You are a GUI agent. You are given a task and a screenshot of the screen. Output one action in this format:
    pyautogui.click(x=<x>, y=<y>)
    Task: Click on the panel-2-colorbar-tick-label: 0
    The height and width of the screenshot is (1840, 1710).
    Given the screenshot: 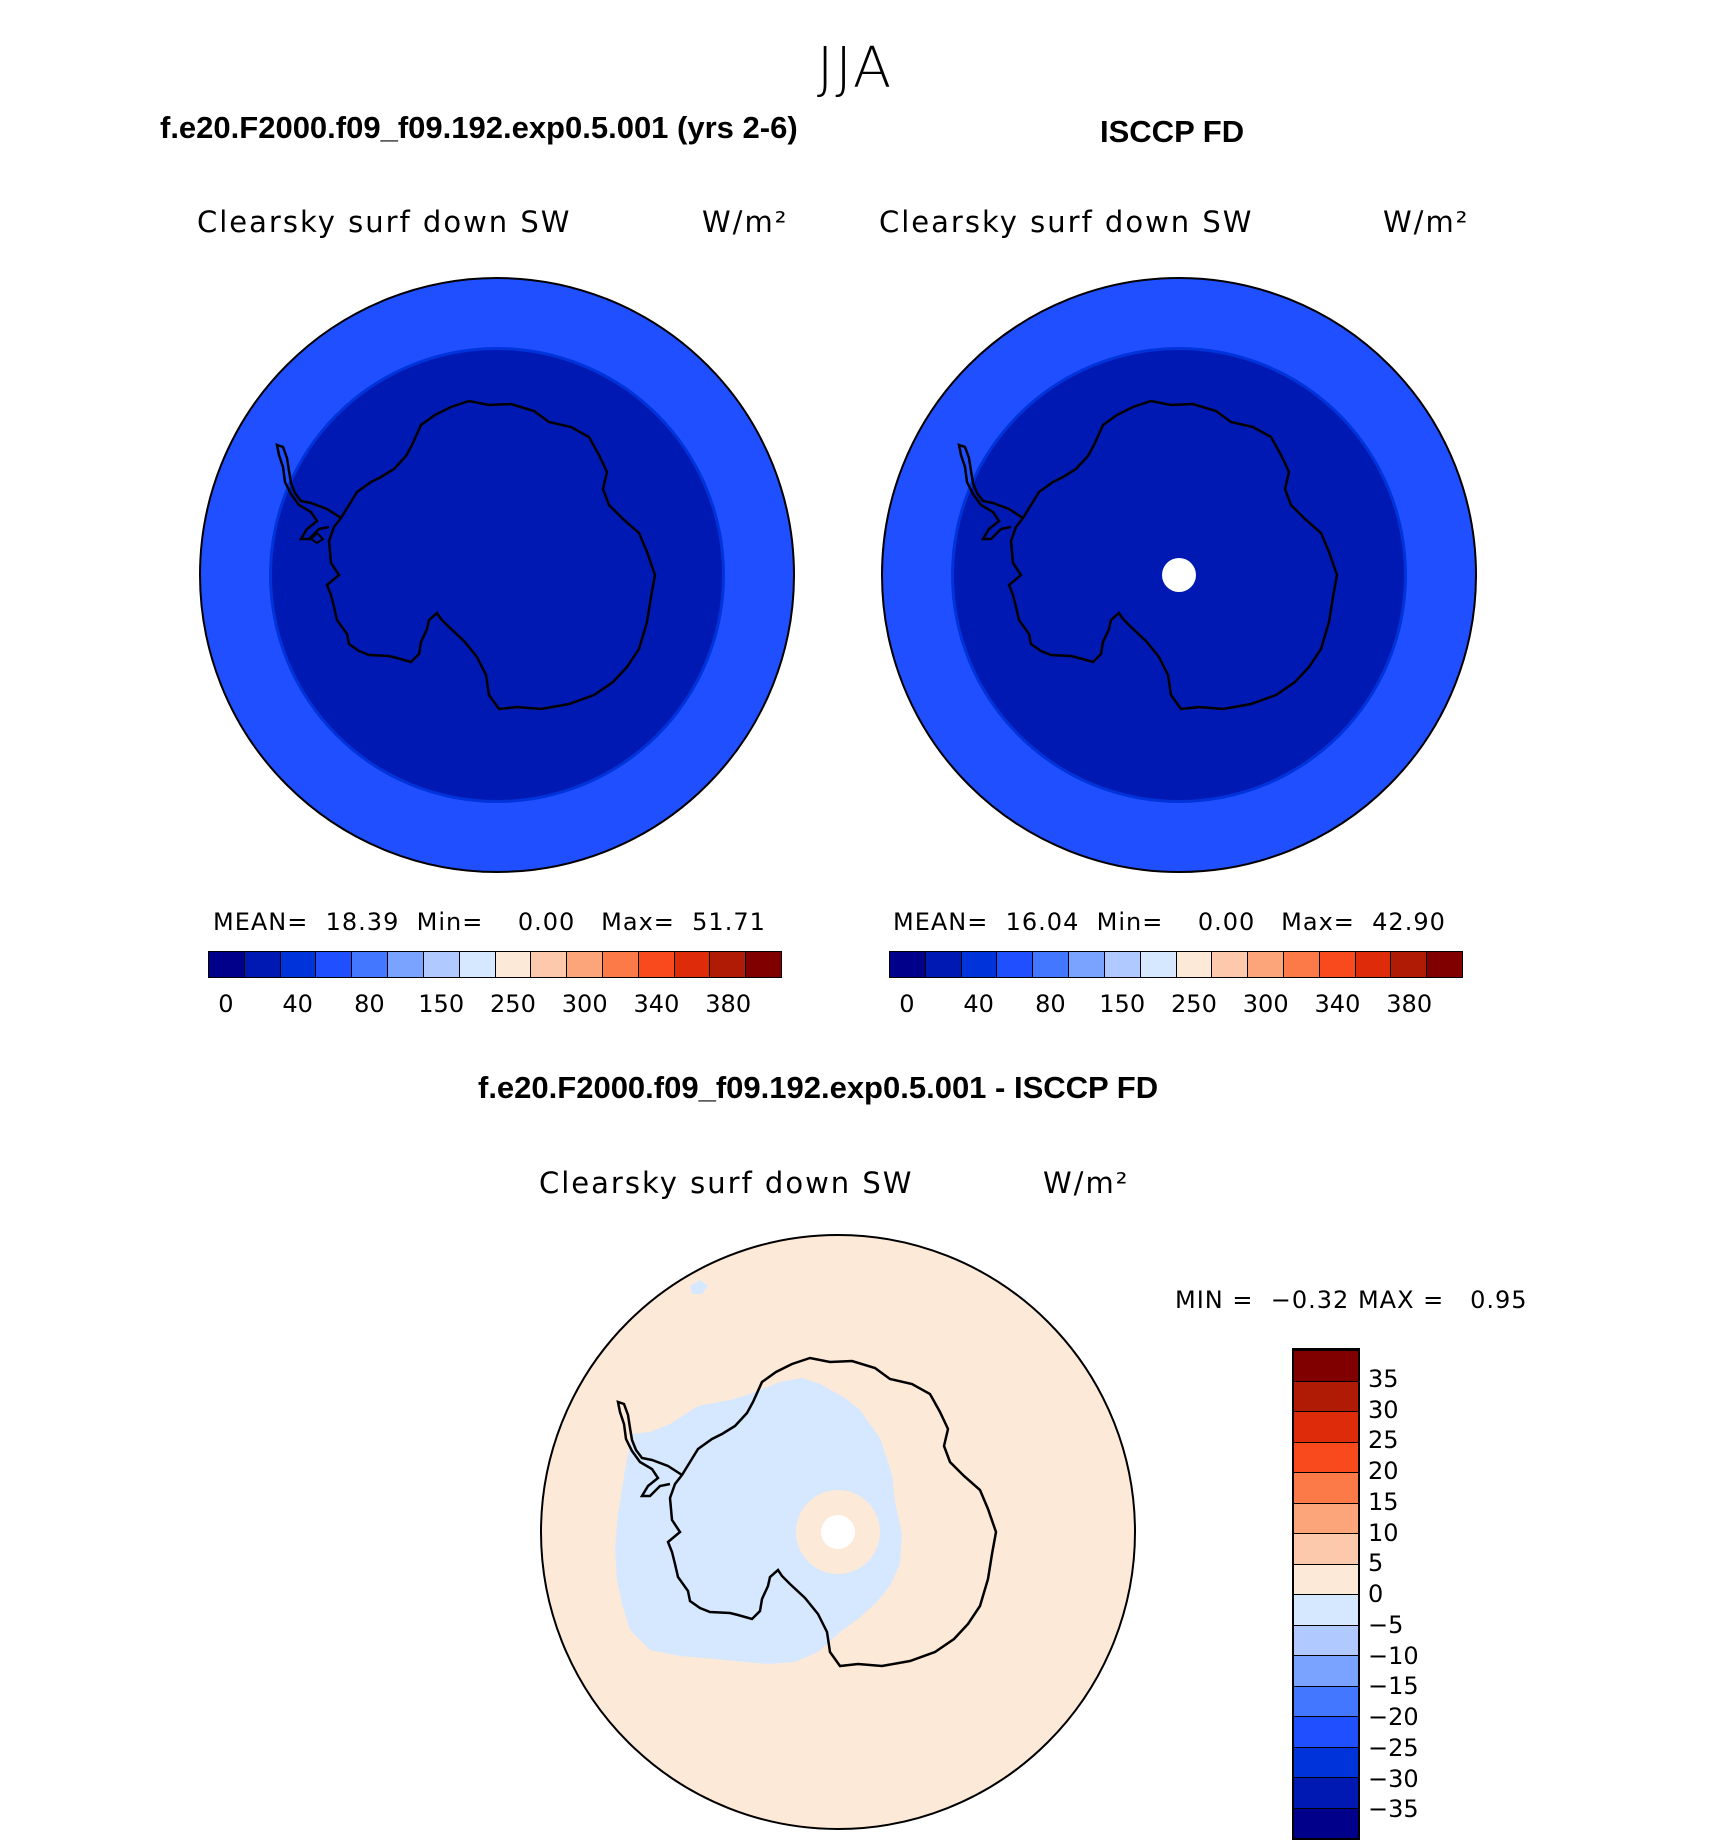 What is the action you would take?
    pyautogui.click(x=907, y=1004)
    